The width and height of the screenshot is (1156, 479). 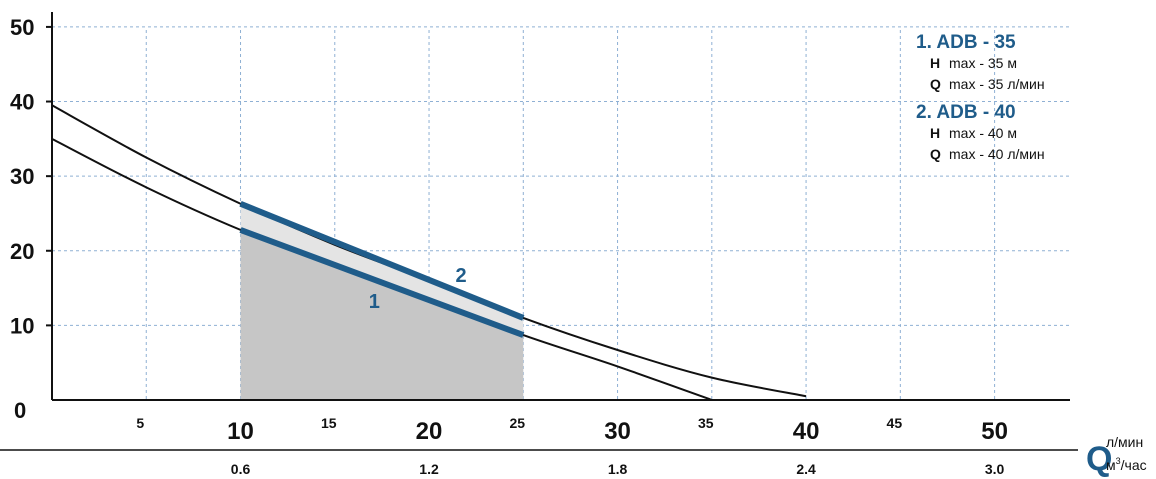 I want to click on x-axis-unit-label: Q л/мин м3/час, so click(x=1116, y=456).